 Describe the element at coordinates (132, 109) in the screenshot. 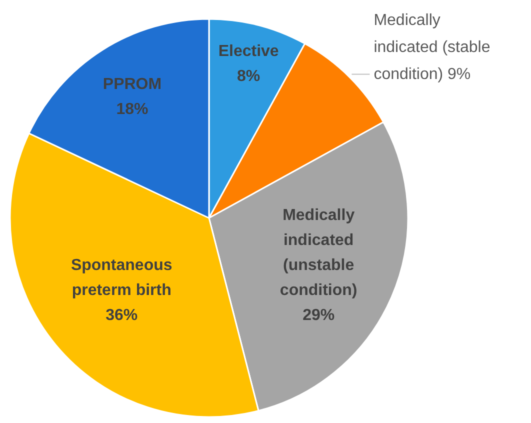

I see `data-label: 18%` at that location.